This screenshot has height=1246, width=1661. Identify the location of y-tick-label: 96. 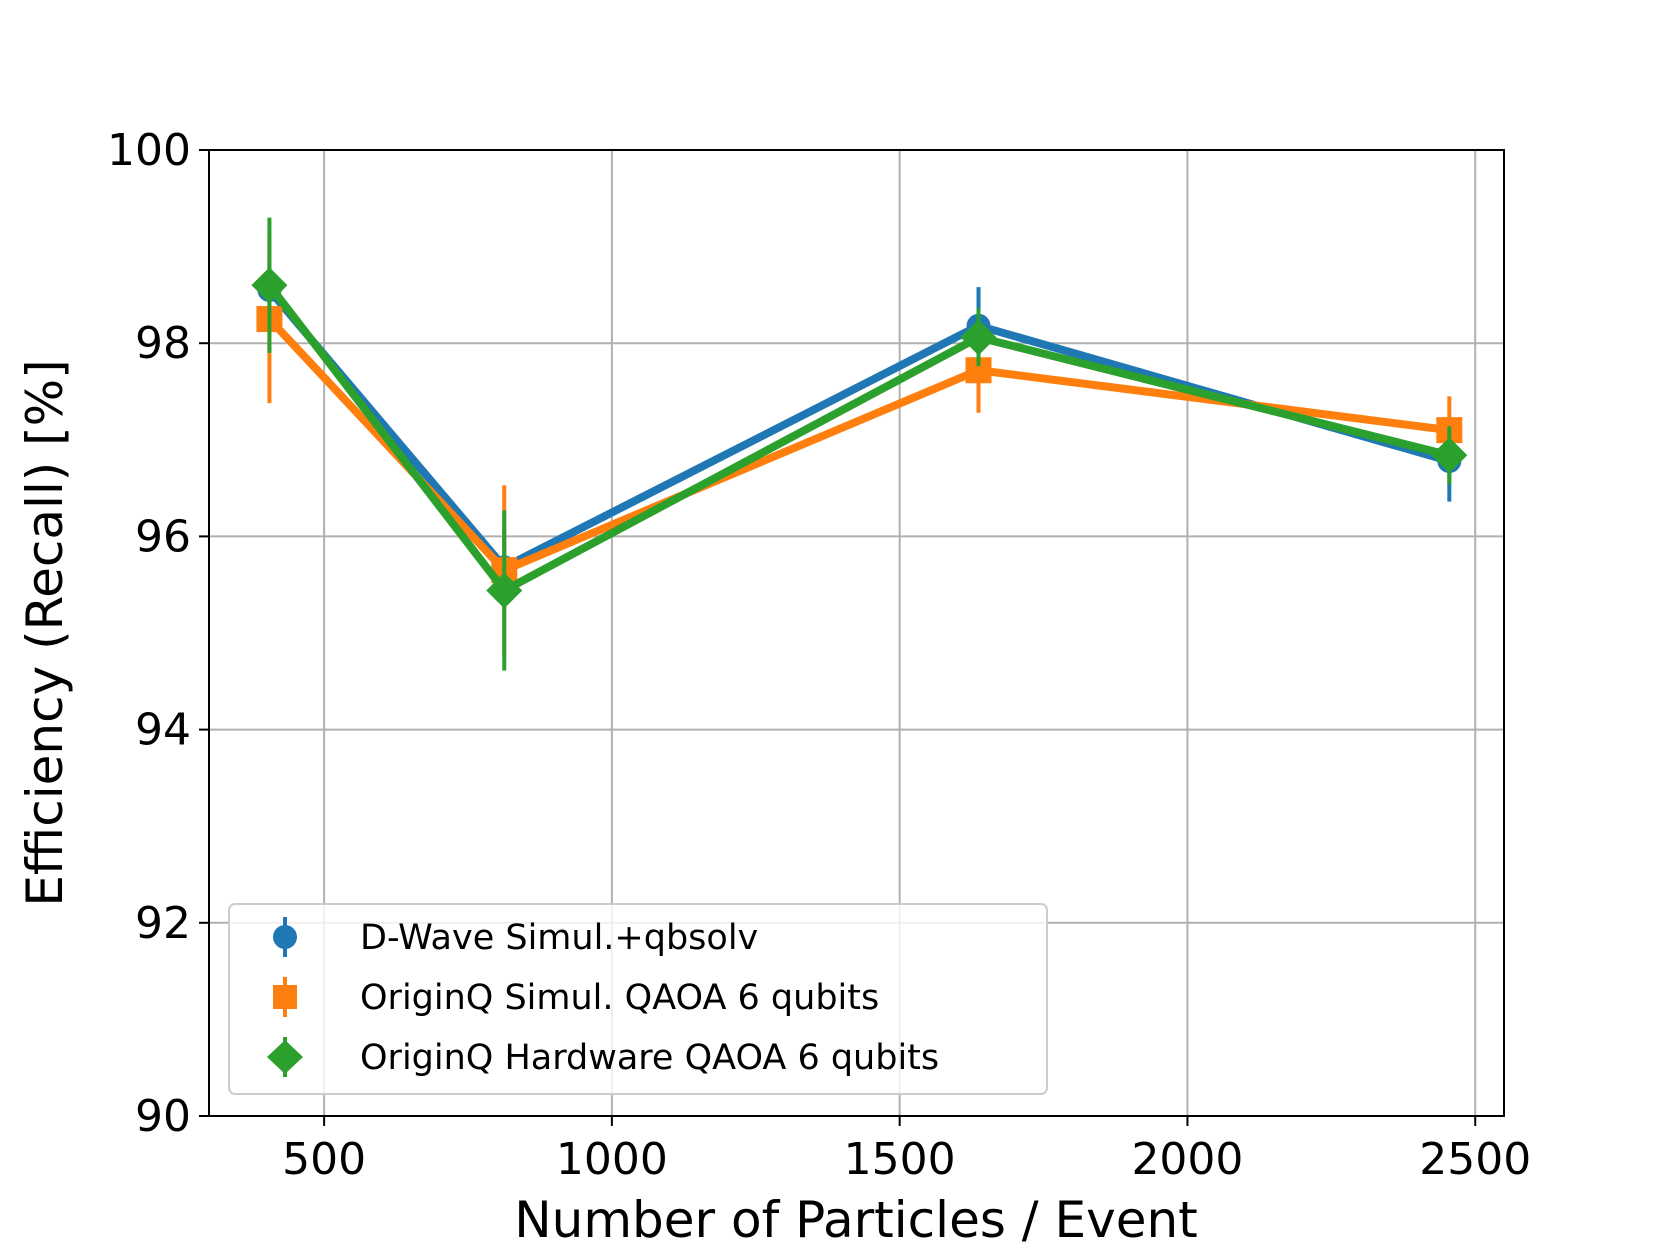
(163, 536).